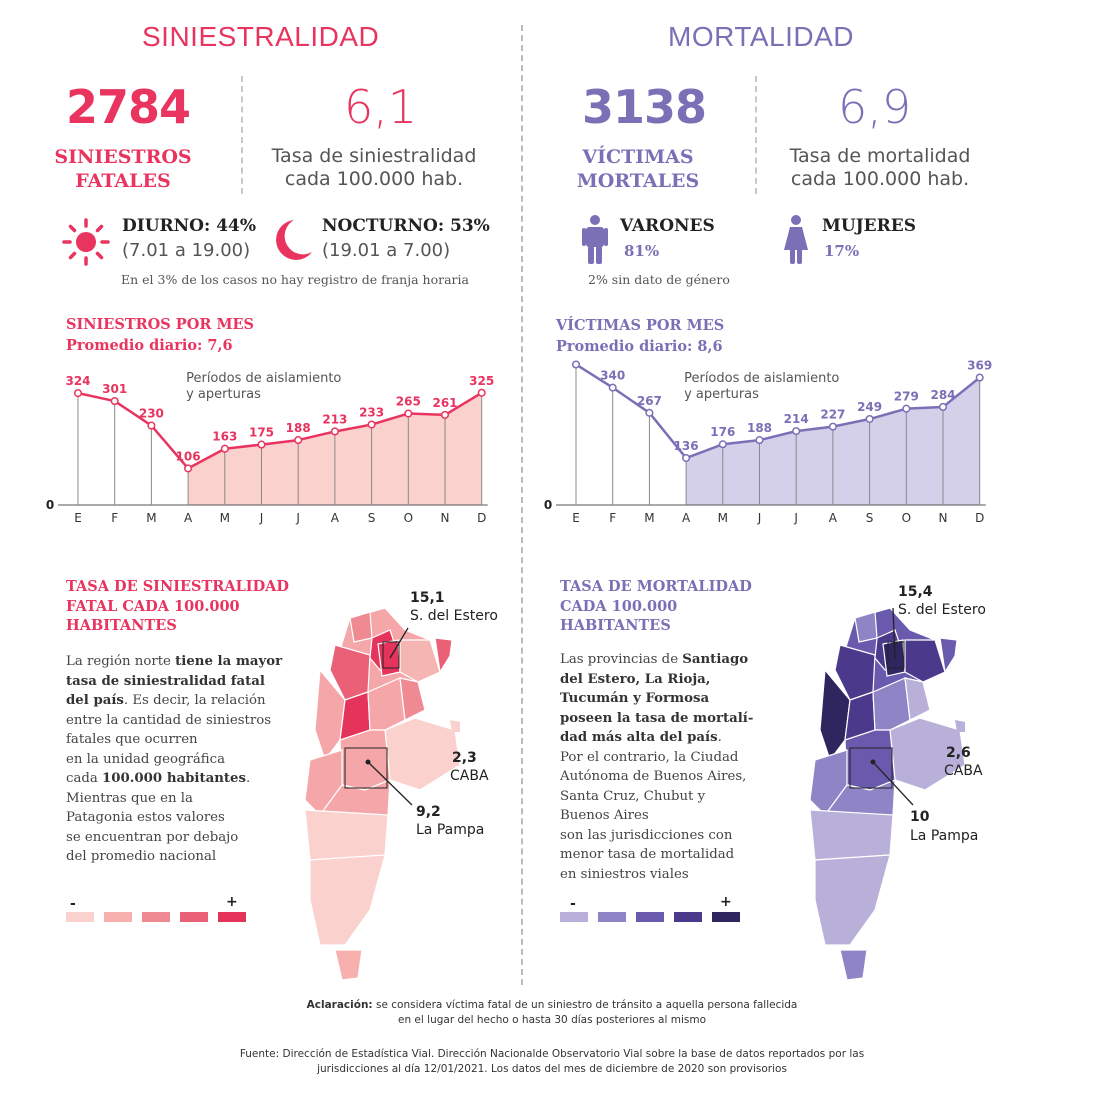  Describe the element at coordinates (796, 419) in the screenshot. I see `data-label: 214` at that location.